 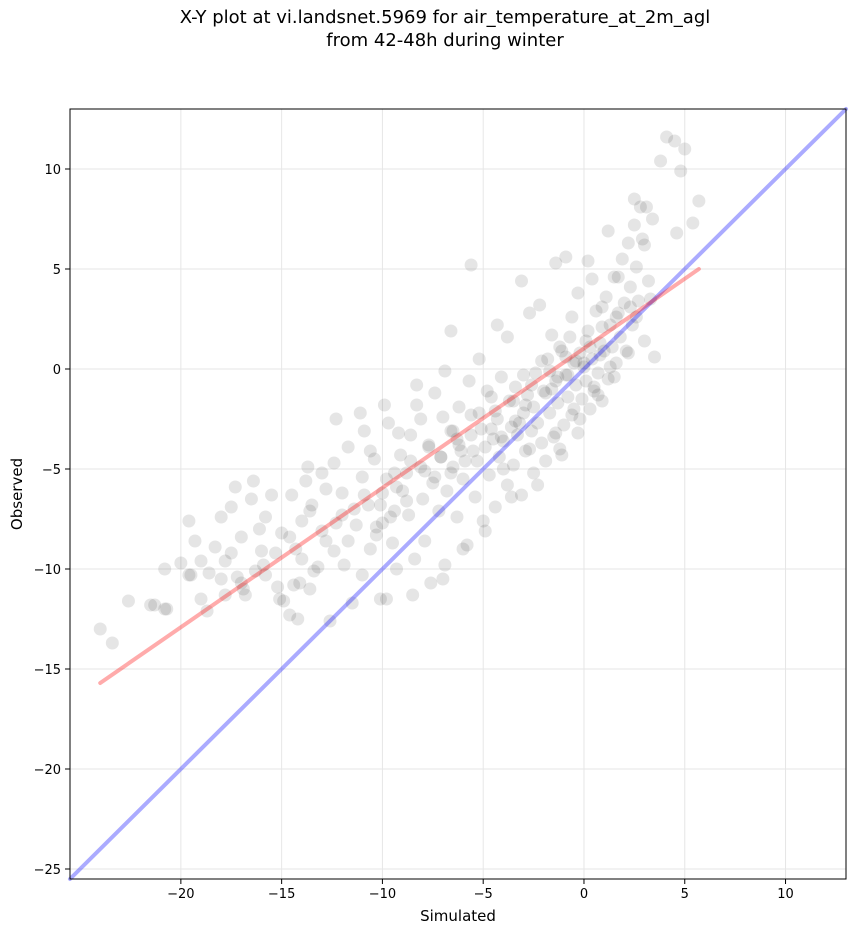 I want to click on x-tick-label: −20, so click(x=180, y=894).